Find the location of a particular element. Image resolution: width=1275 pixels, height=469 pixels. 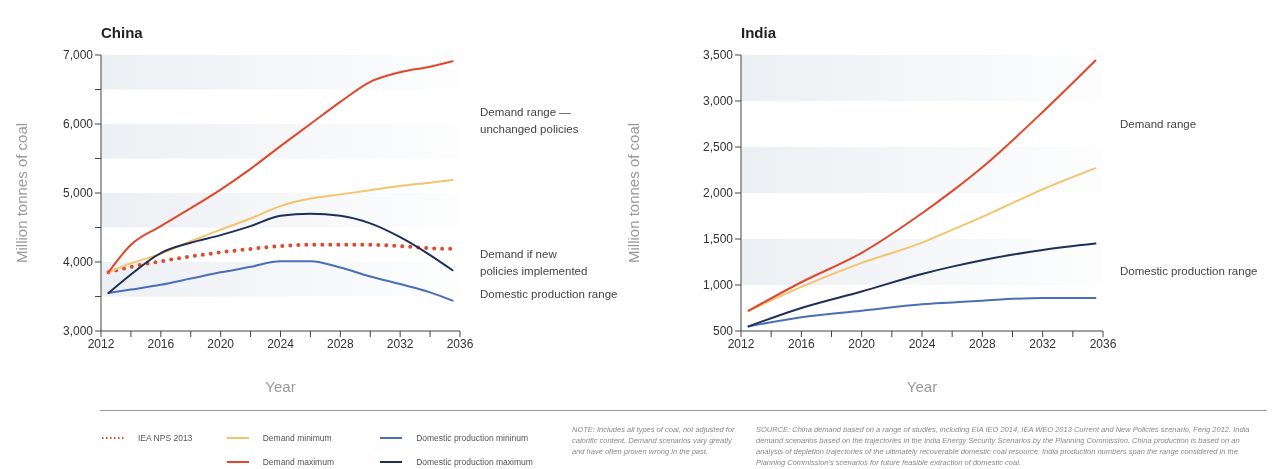

y-tick-label: 5,000 is located at coordinates (78, 193).